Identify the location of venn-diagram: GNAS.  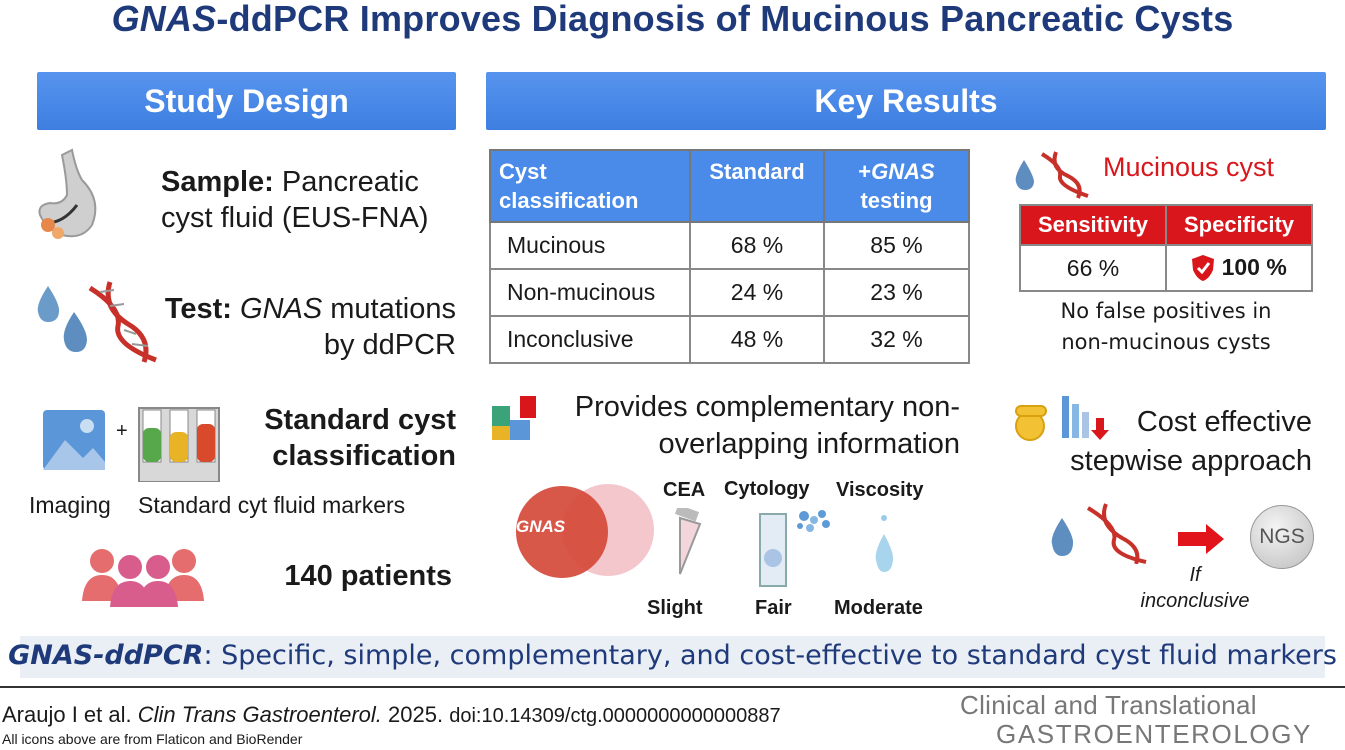
(585, 531).